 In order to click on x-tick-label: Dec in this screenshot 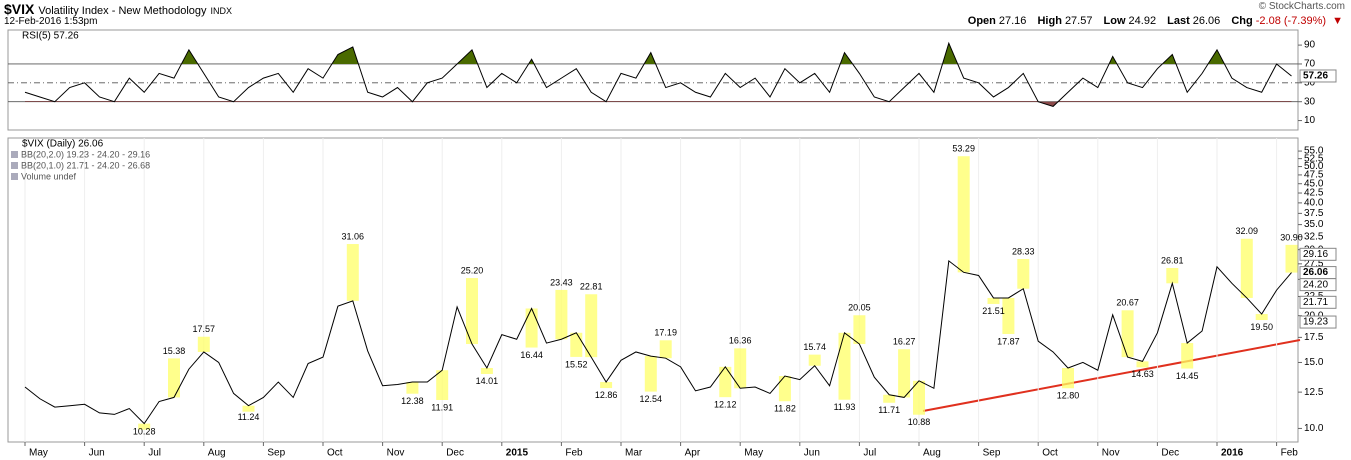, I will do `click(455, 453)`.